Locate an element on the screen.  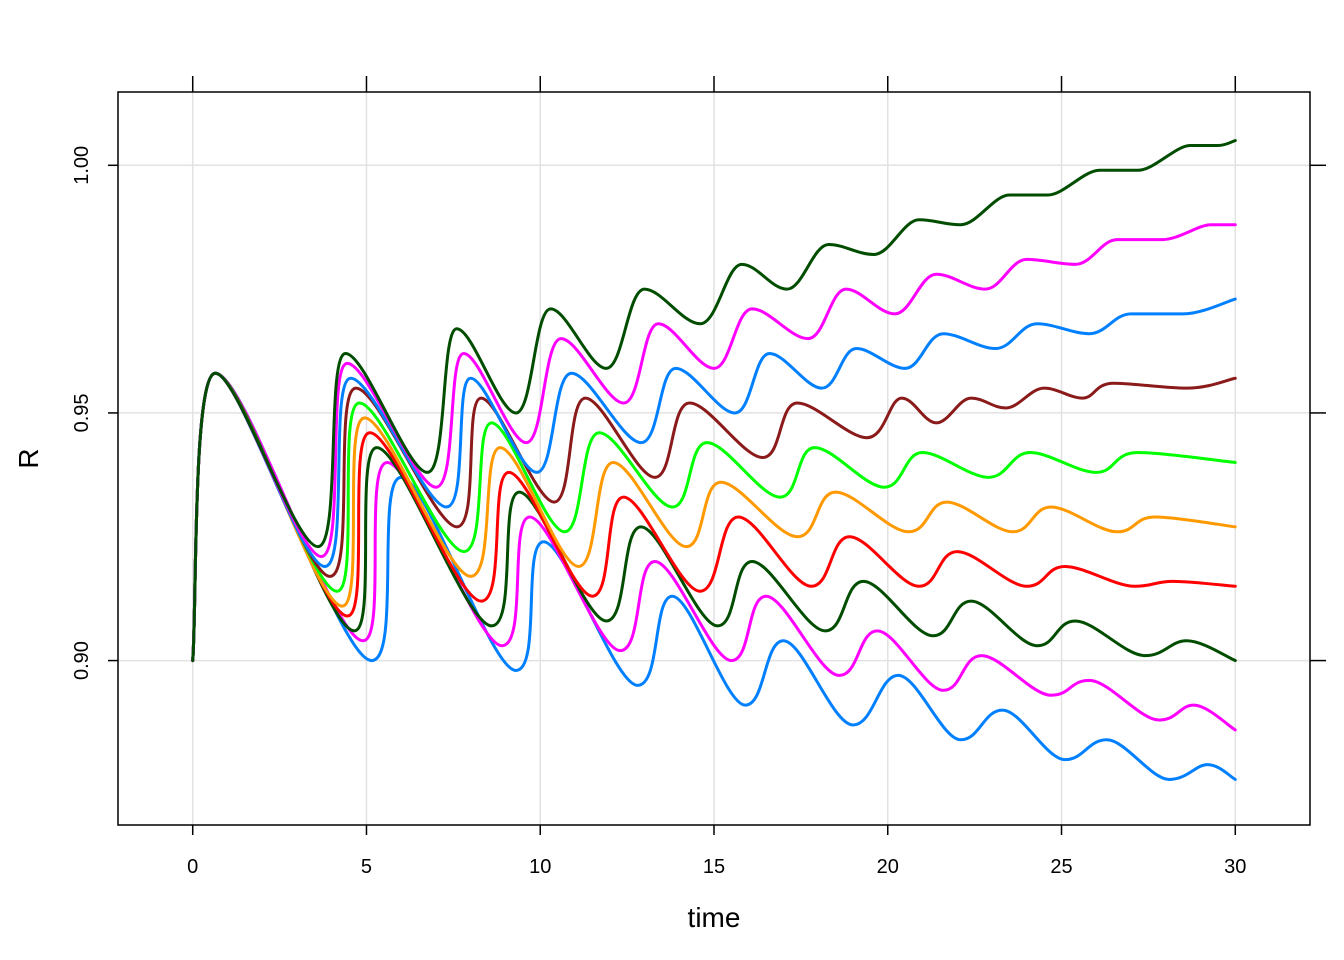
x-tick-label: 25 is located at coordinates (1061, 867).